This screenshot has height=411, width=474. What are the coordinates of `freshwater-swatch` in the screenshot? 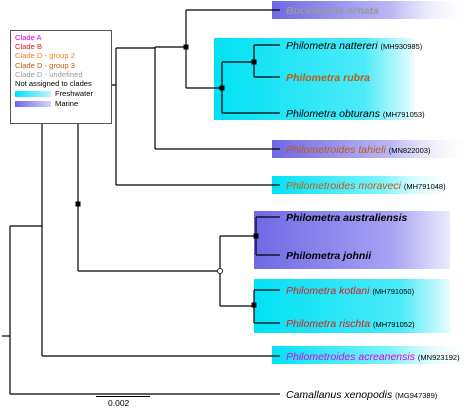 It's located at (33, 93).